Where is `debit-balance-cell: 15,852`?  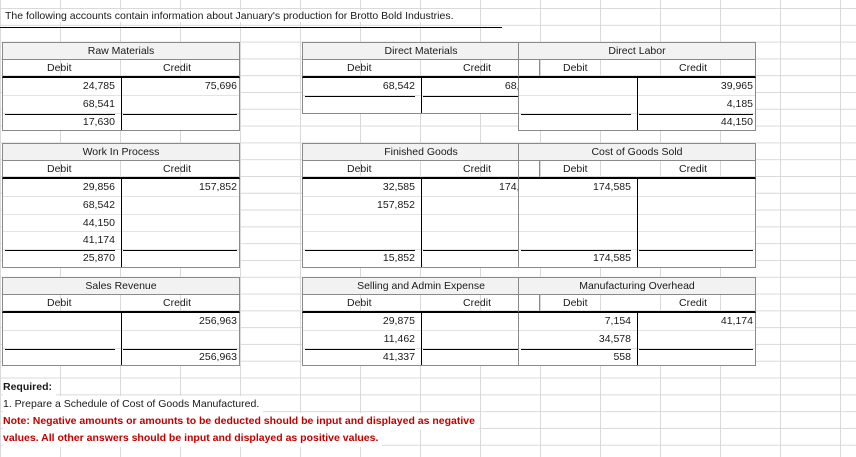 debit-balance-cell: 15,852 is located at coordinates (360, 259).